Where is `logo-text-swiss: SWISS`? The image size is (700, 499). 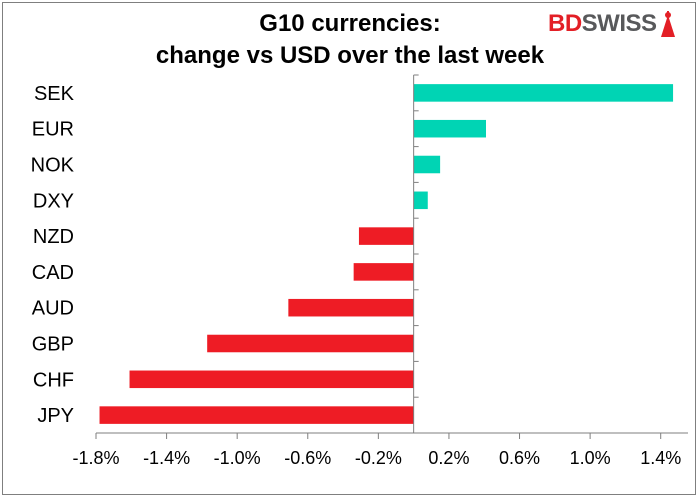
logo-text-swiss: SWISS is located at coordinates (619, 23).